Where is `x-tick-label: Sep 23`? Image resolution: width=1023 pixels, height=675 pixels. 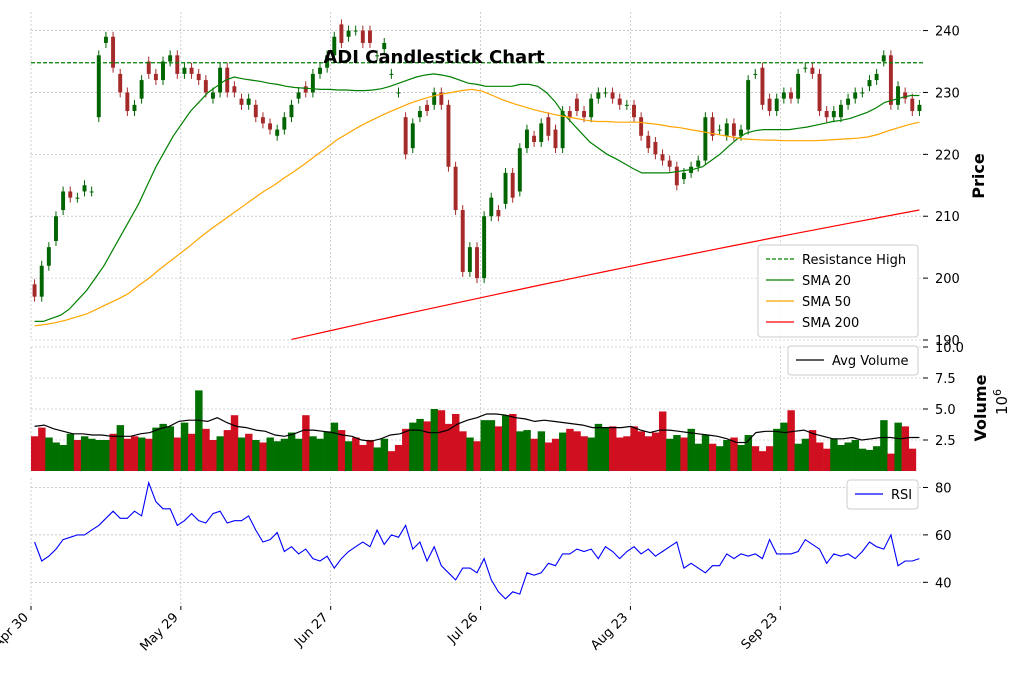 x-tick-label: Sep 23 is located at coordinates (760, 631).